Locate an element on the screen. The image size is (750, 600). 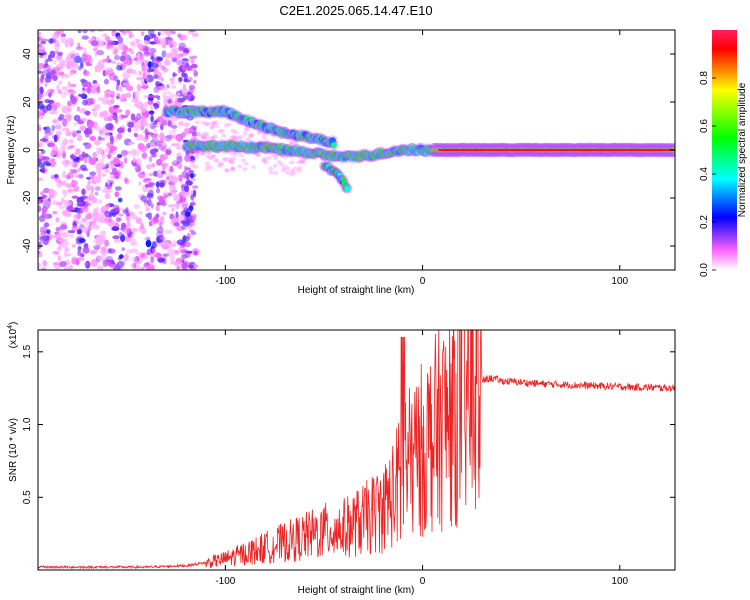
snr-y-axis-label: SNR (10 * v/v) is located at coordinates (13, 450).